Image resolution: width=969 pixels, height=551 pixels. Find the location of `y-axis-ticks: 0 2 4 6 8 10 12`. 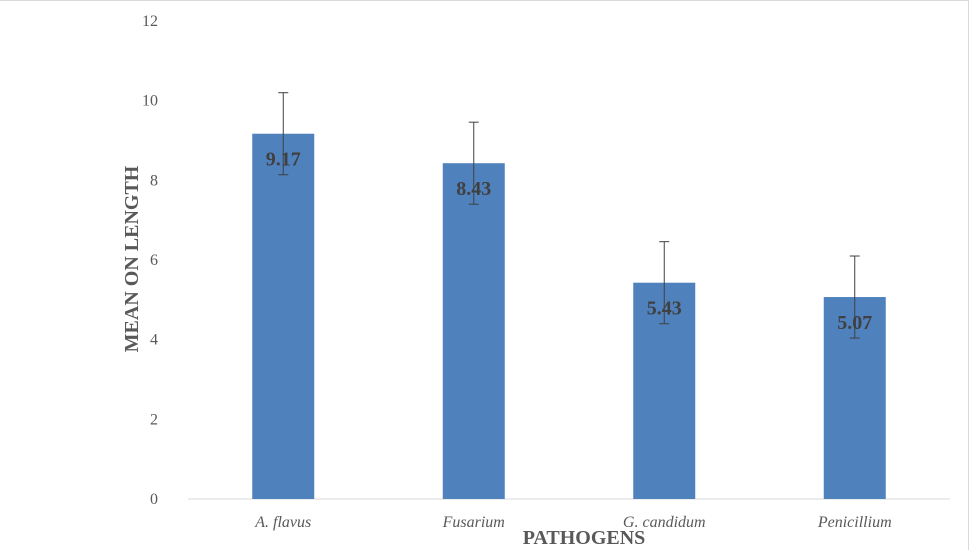

y-axis-ticks: 0 2 4 6 8 10 12 is located at coordinates (150, 260).